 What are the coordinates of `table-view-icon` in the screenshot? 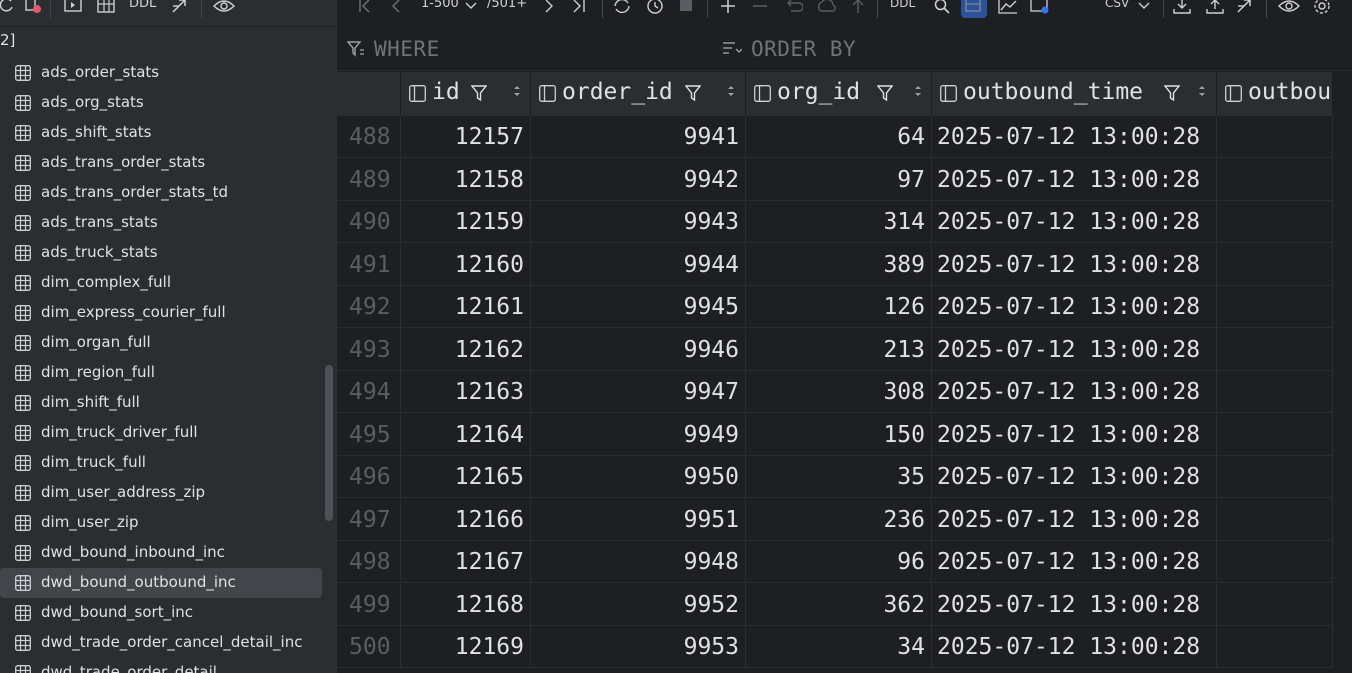 It's located at (974, 9).